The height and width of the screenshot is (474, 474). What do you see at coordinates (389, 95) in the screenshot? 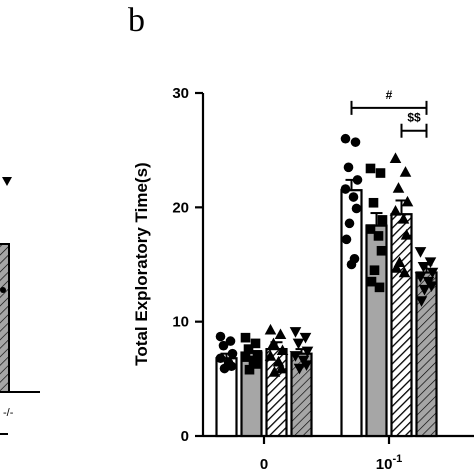
I see `significance-label: #` at bounding box center [389, 95].